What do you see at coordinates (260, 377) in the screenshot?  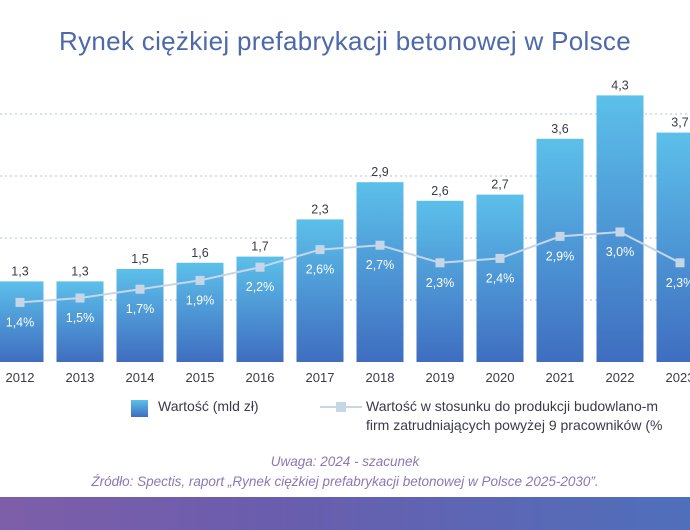 I see `x-tick-label: 2016` at bounding box center [260, 377].